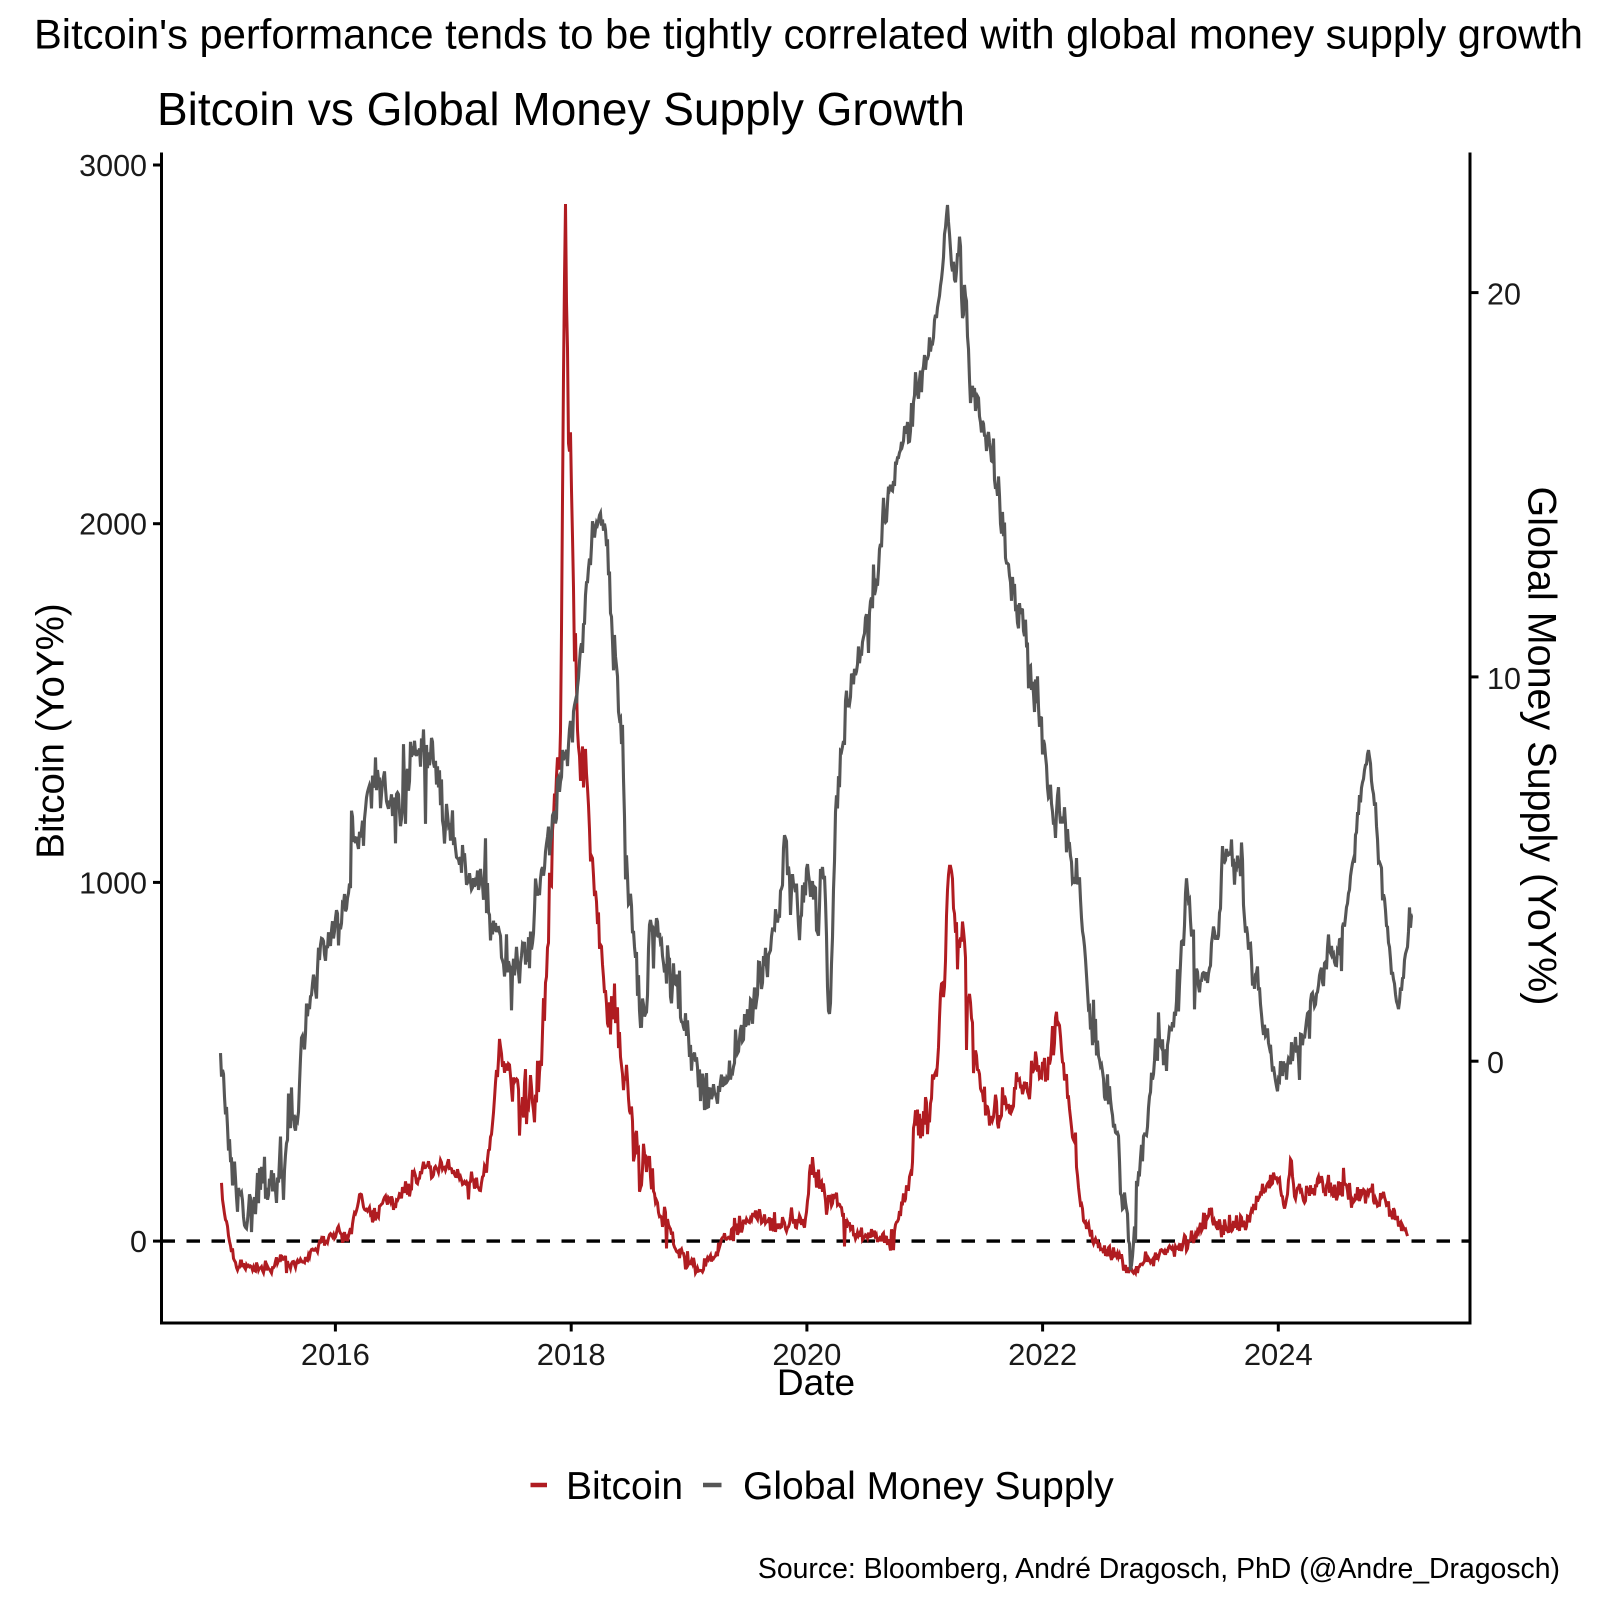  Describe the element at coordinates (1042, 1354) in the screenshot. I see `svg-text: 2022` at that location.